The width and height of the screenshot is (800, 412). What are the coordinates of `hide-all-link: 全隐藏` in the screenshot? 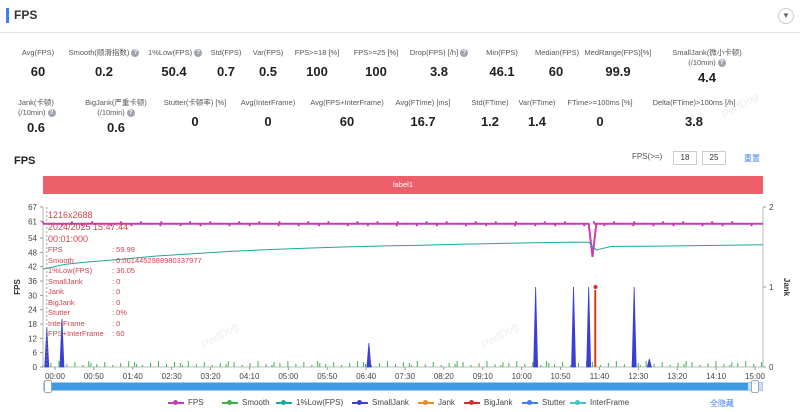 It's located at (722, 403).